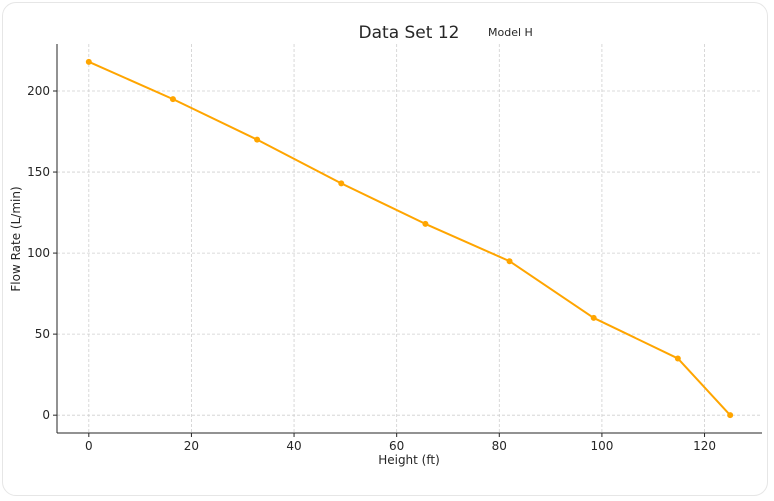  Describe the element at coordinates (46, 415) in the screenshot. I see `y-tick-label: 0` at that location.